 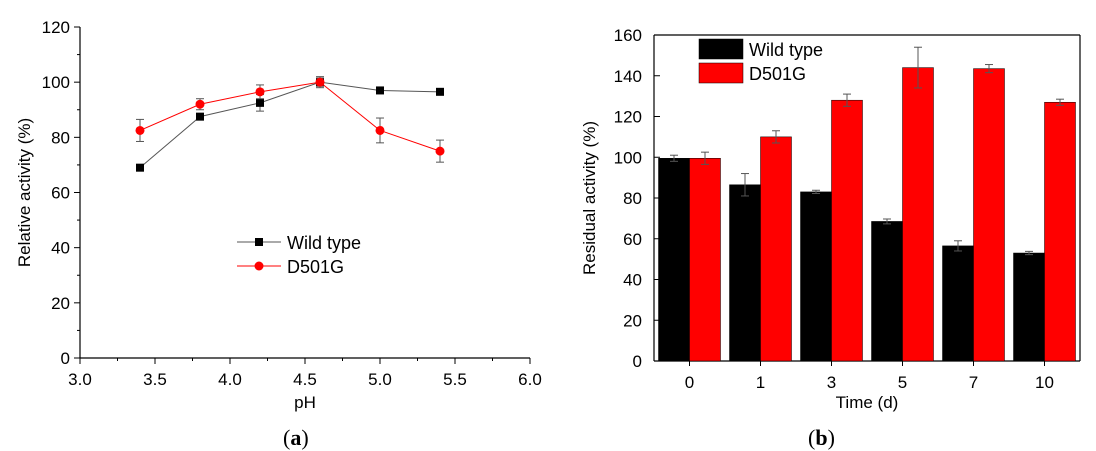 What do you see at coordinates (831, 382) in the screenshot?
I see `x-tick-label: 3` at bounding box center [831, 382].